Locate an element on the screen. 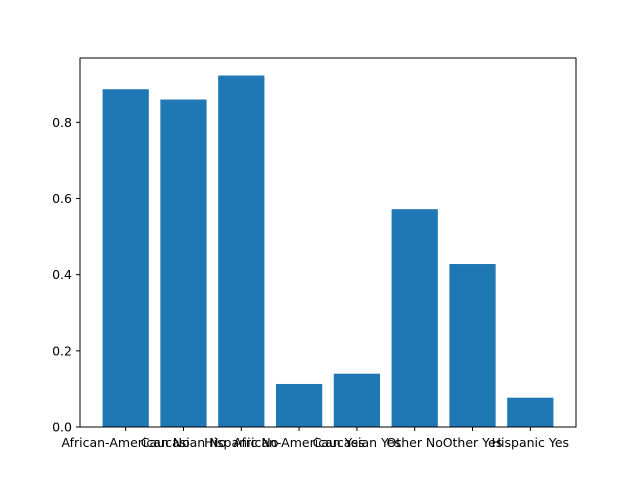 Image resolution: width=640 pixels, height=480 pixels. x-tick-label: Hispanic No is located at coordinates (241, 442).